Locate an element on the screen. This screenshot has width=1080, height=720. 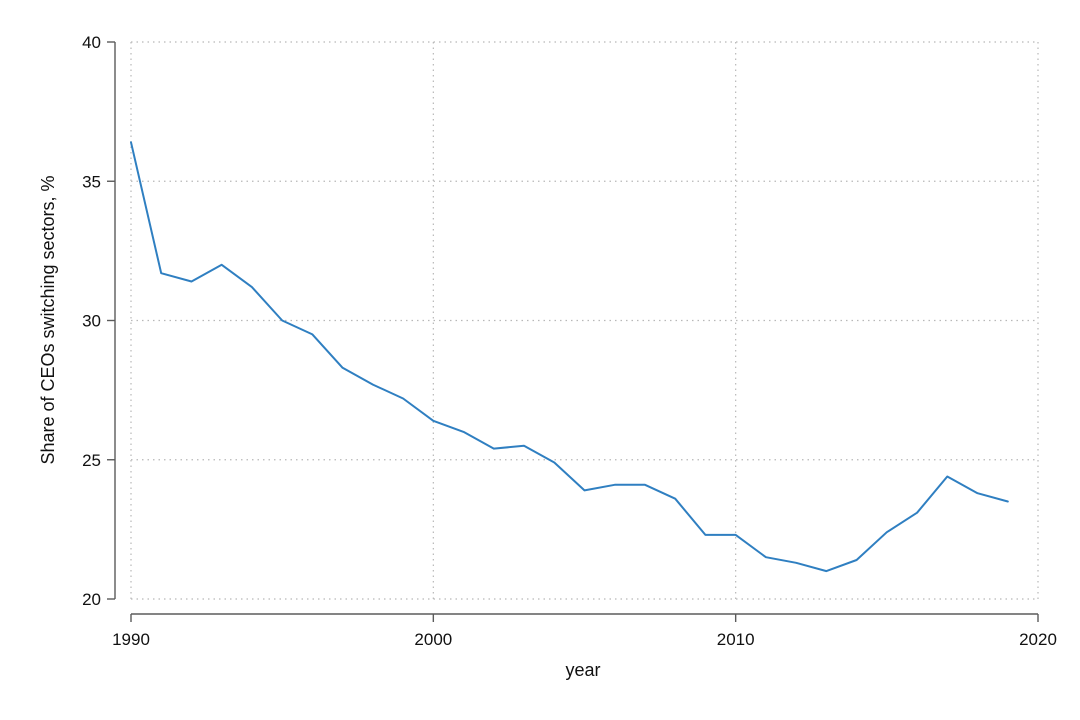
x-tick-label-2010: 2010 is located at coordinates (736, 639).